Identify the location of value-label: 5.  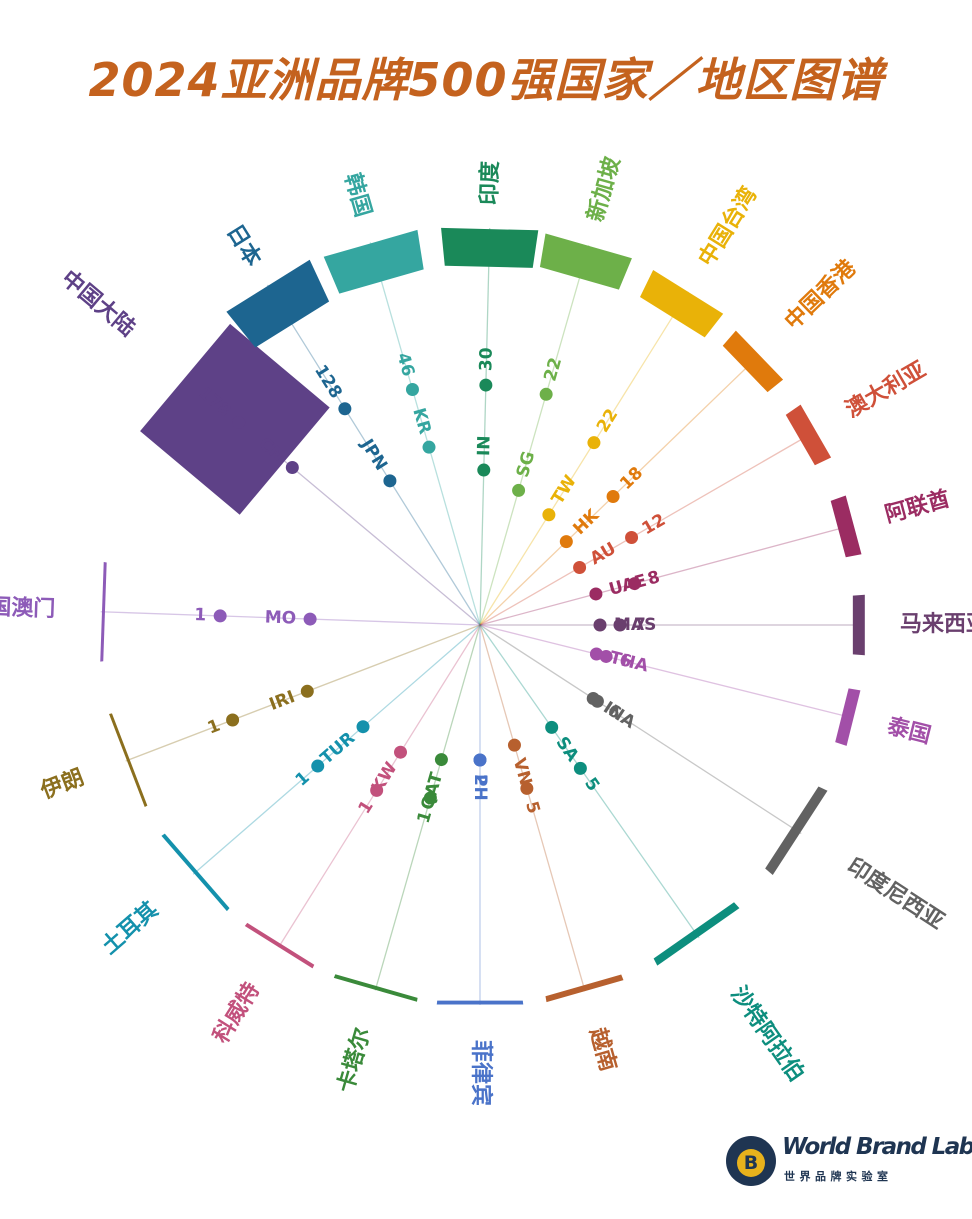
(591, 784).